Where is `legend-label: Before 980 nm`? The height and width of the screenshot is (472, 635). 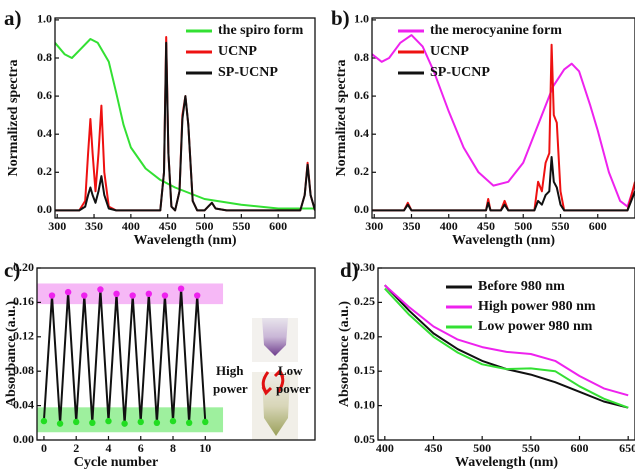
legend-label: Before 980 nm is located at coordinates (521, 286).